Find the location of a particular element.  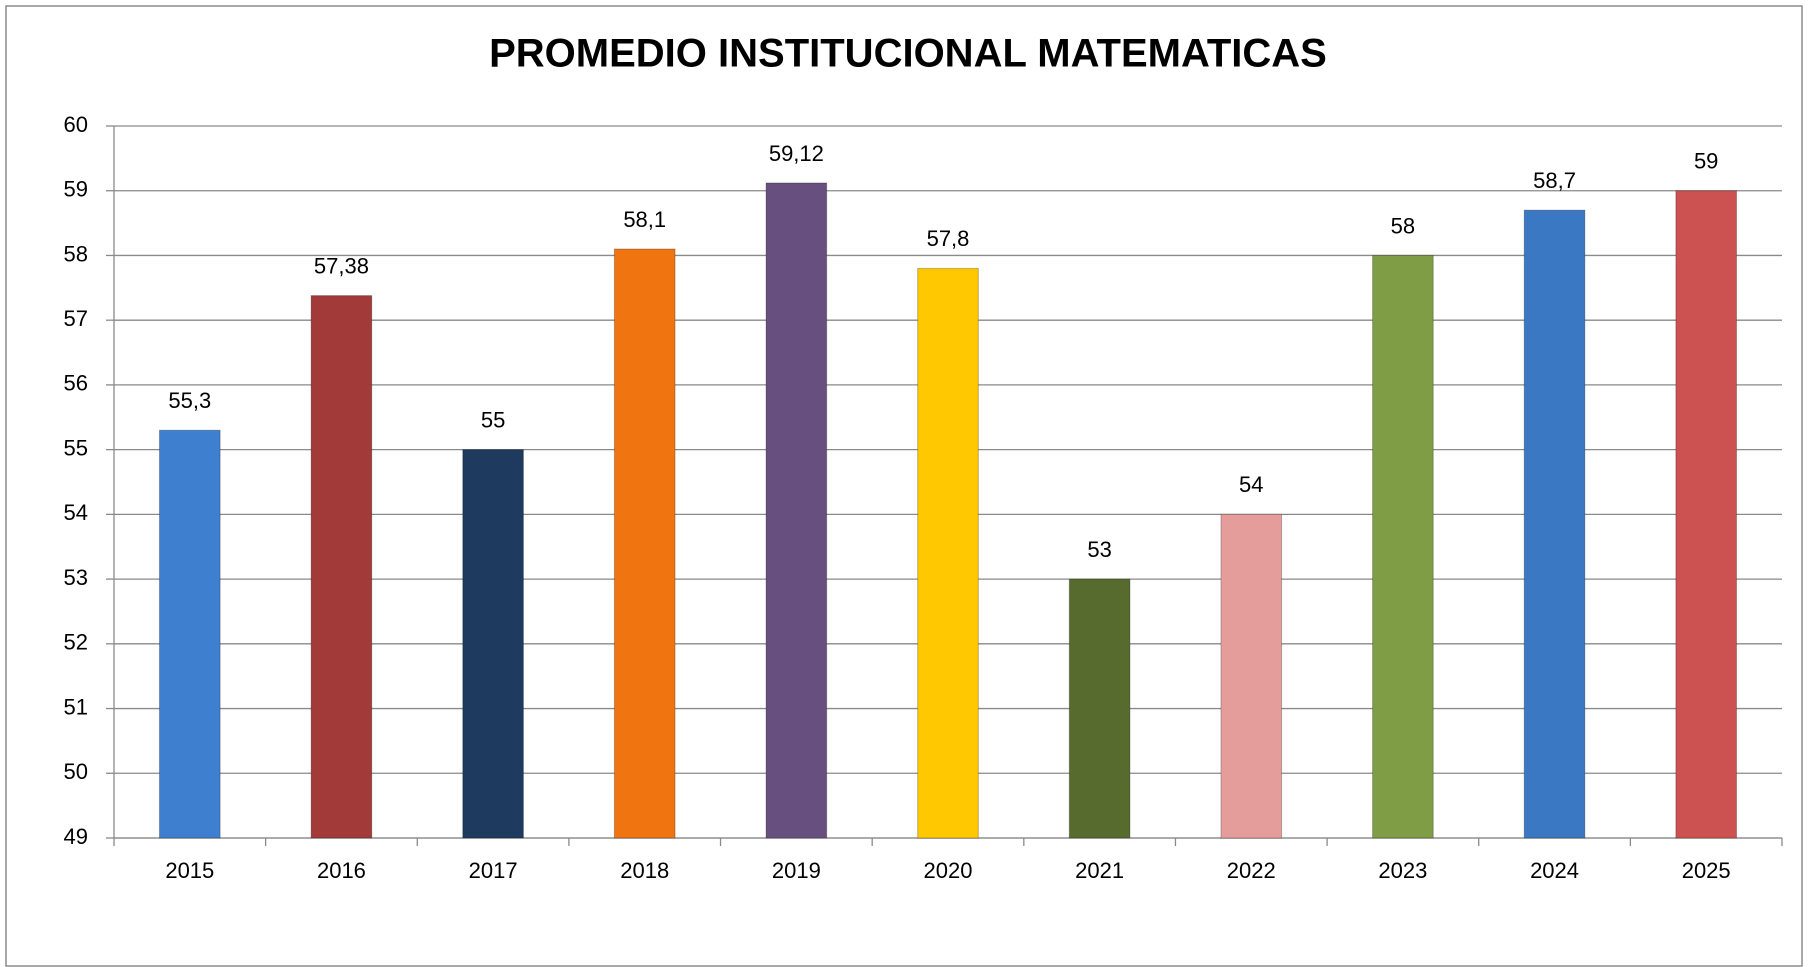

x-tick-label: 2016 is located at coordinates (341, 870).